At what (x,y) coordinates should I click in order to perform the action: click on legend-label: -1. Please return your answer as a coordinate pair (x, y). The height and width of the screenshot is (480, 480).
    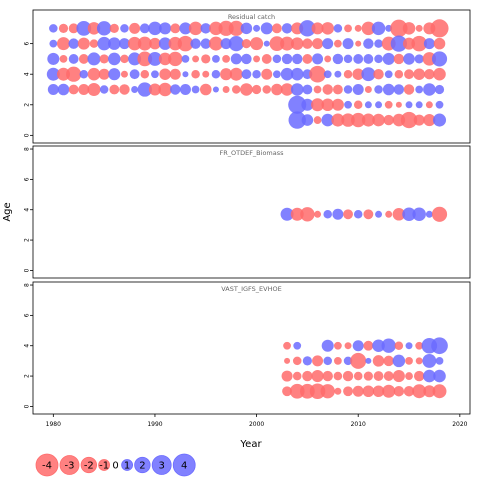
    Looking at the image, I should click on (104, 466).